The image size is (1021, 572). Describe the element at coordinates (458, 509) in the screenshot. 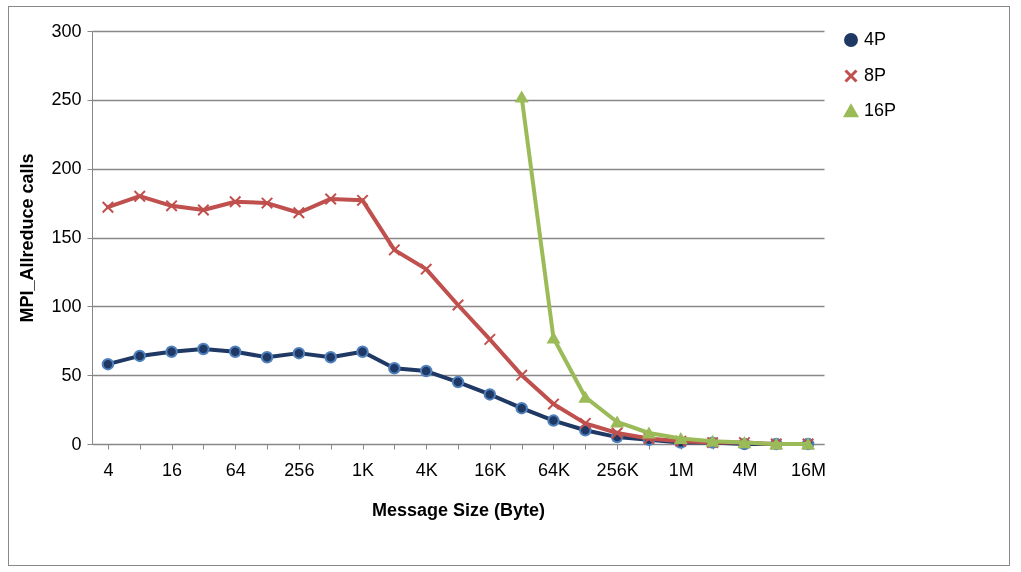

I see `x-axis-title: Message Size (Byte)` at that location.